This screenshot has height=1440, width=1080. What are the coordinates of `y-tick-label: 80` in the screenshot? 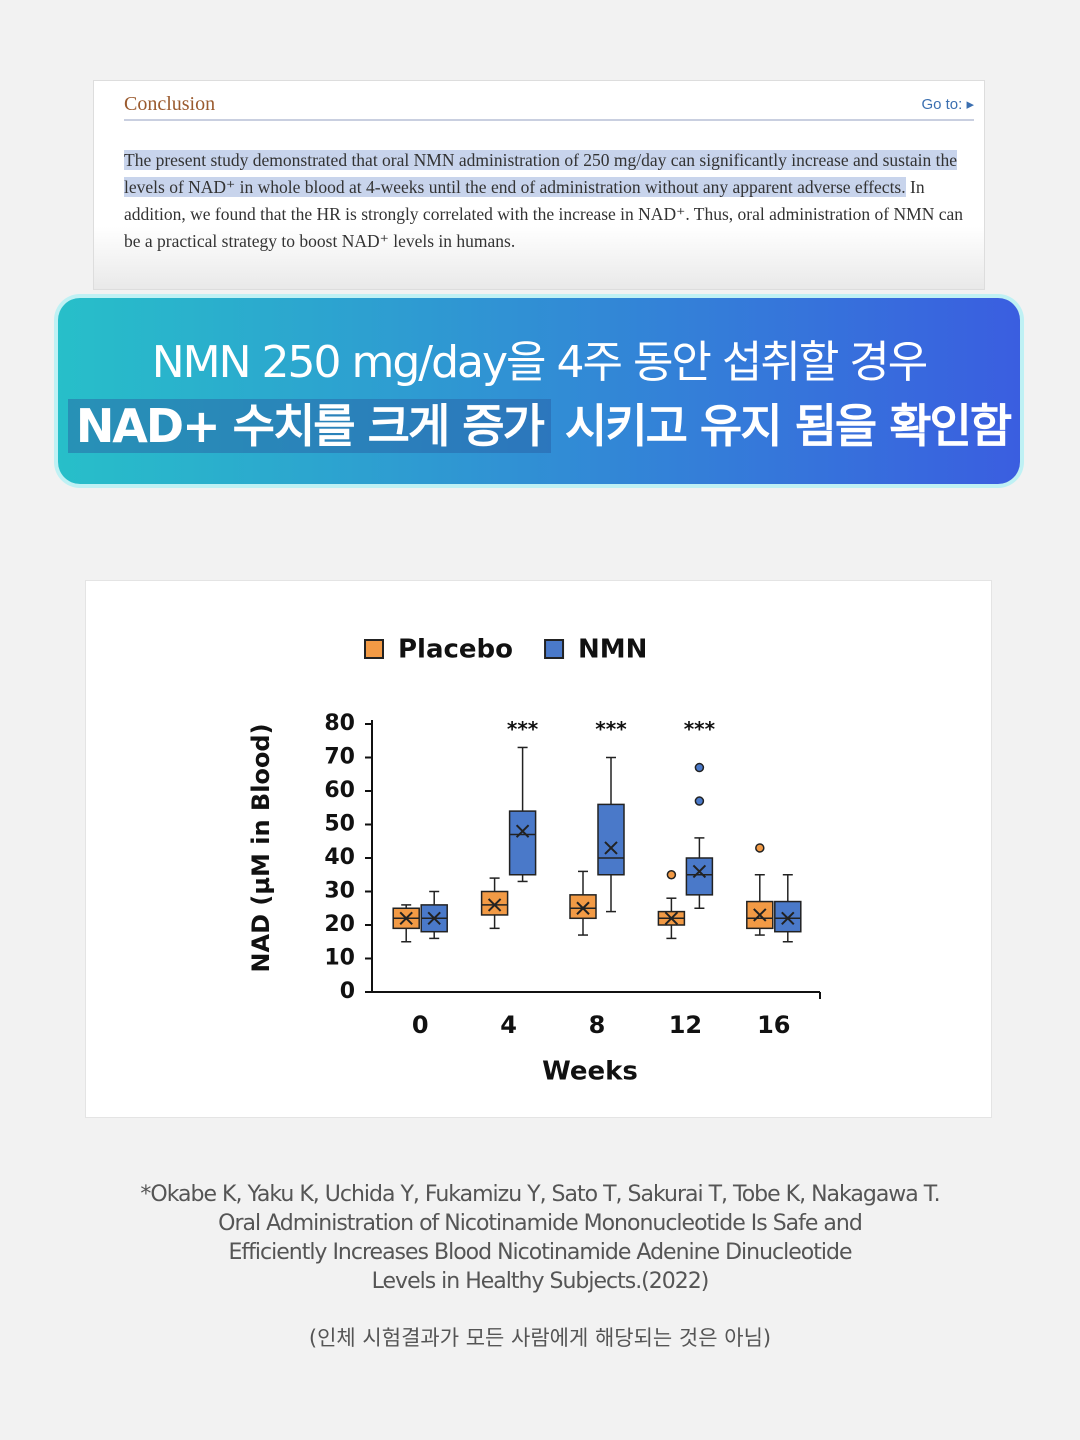 It's located at (339, 723).